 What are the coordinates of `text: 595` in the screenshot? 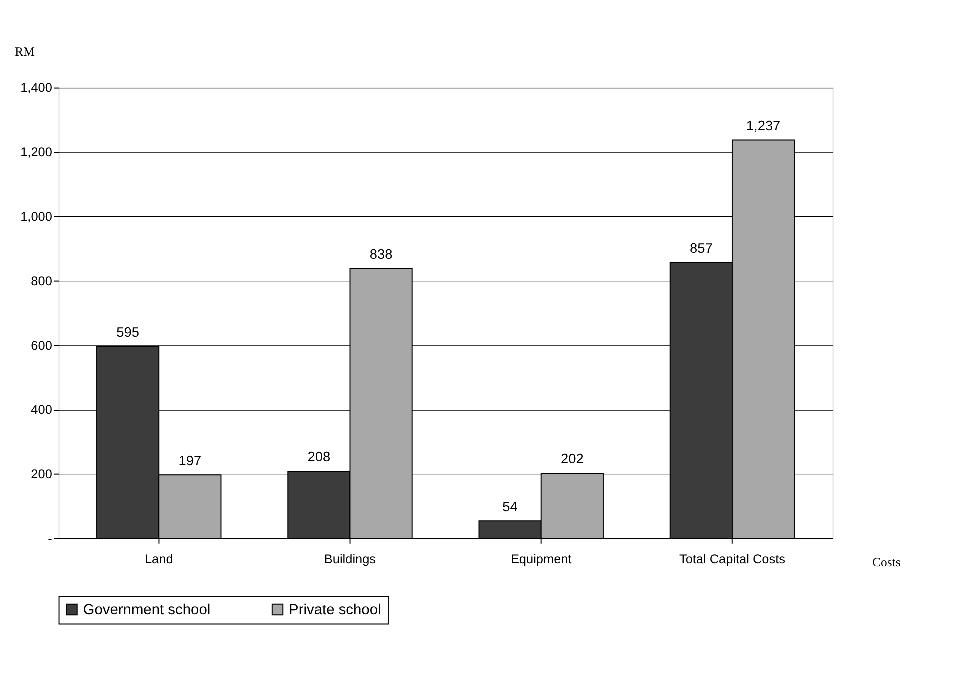 It's located at (128, 332).